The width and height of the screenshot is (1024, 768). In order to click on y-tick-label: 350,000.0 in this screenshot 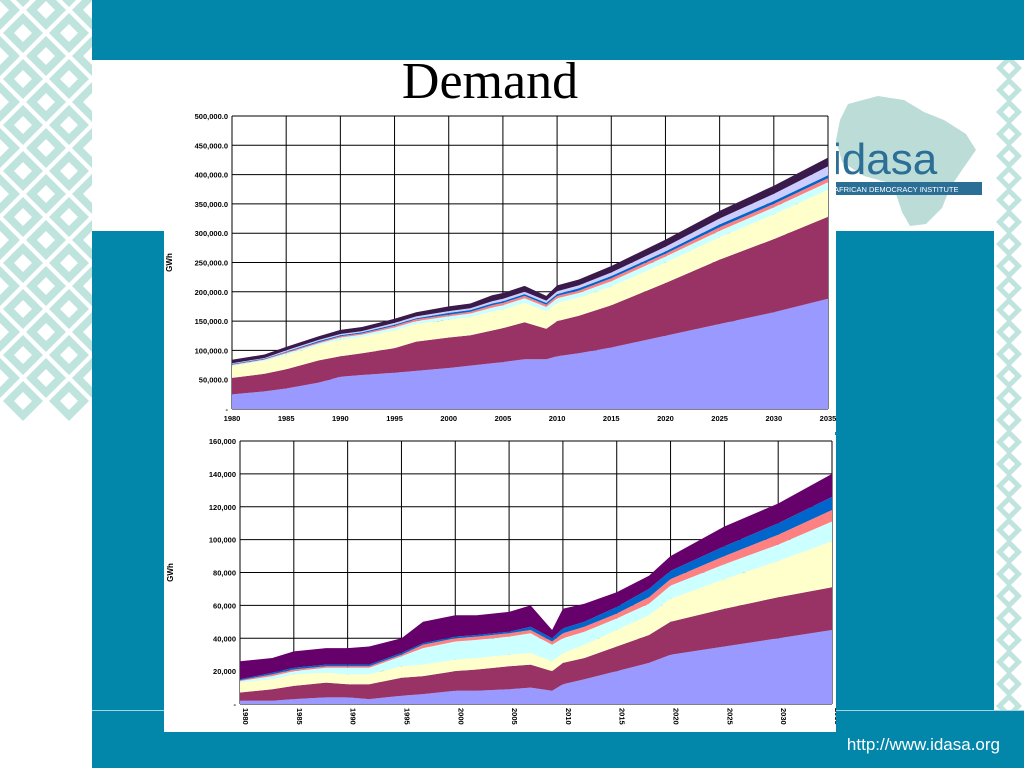, I will do `click(211, 204)`.